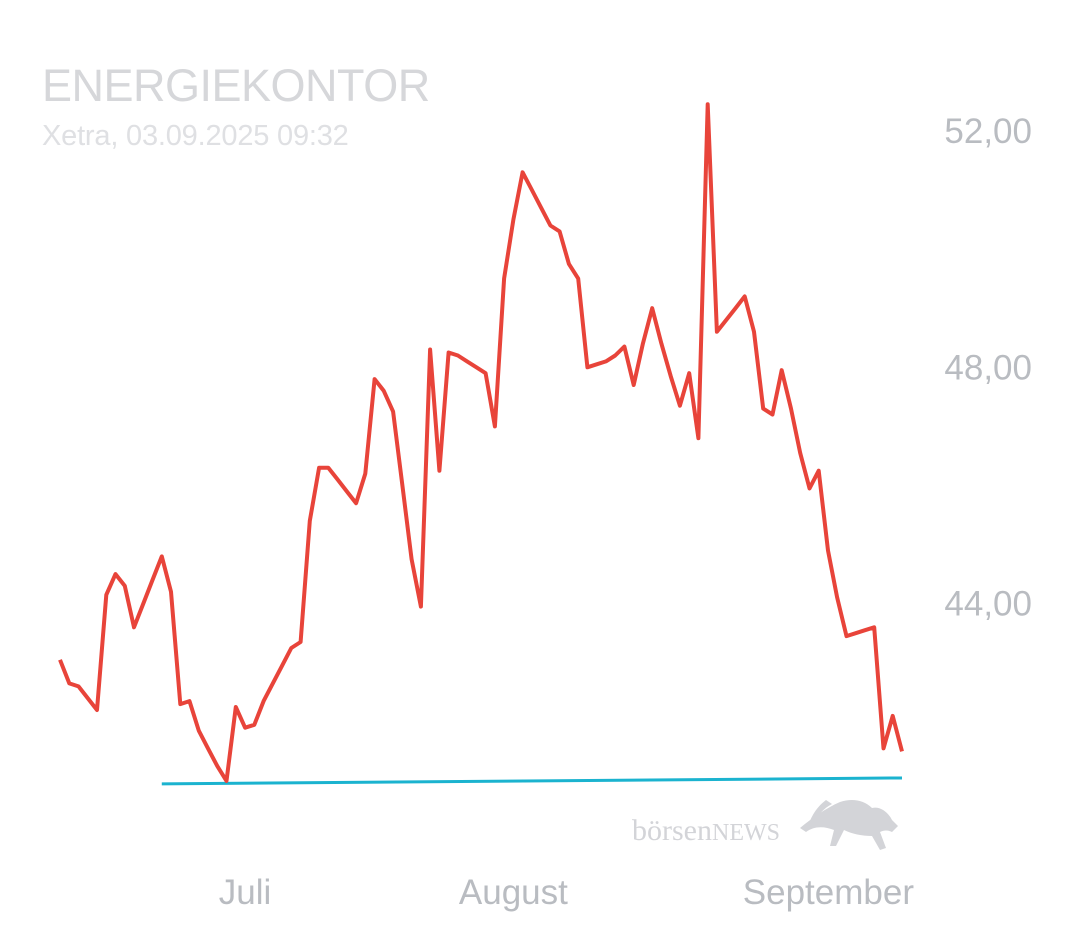 The image size is (1080, 945). I want to click on watermark-text: börsenNEWS, so click(706, 830).